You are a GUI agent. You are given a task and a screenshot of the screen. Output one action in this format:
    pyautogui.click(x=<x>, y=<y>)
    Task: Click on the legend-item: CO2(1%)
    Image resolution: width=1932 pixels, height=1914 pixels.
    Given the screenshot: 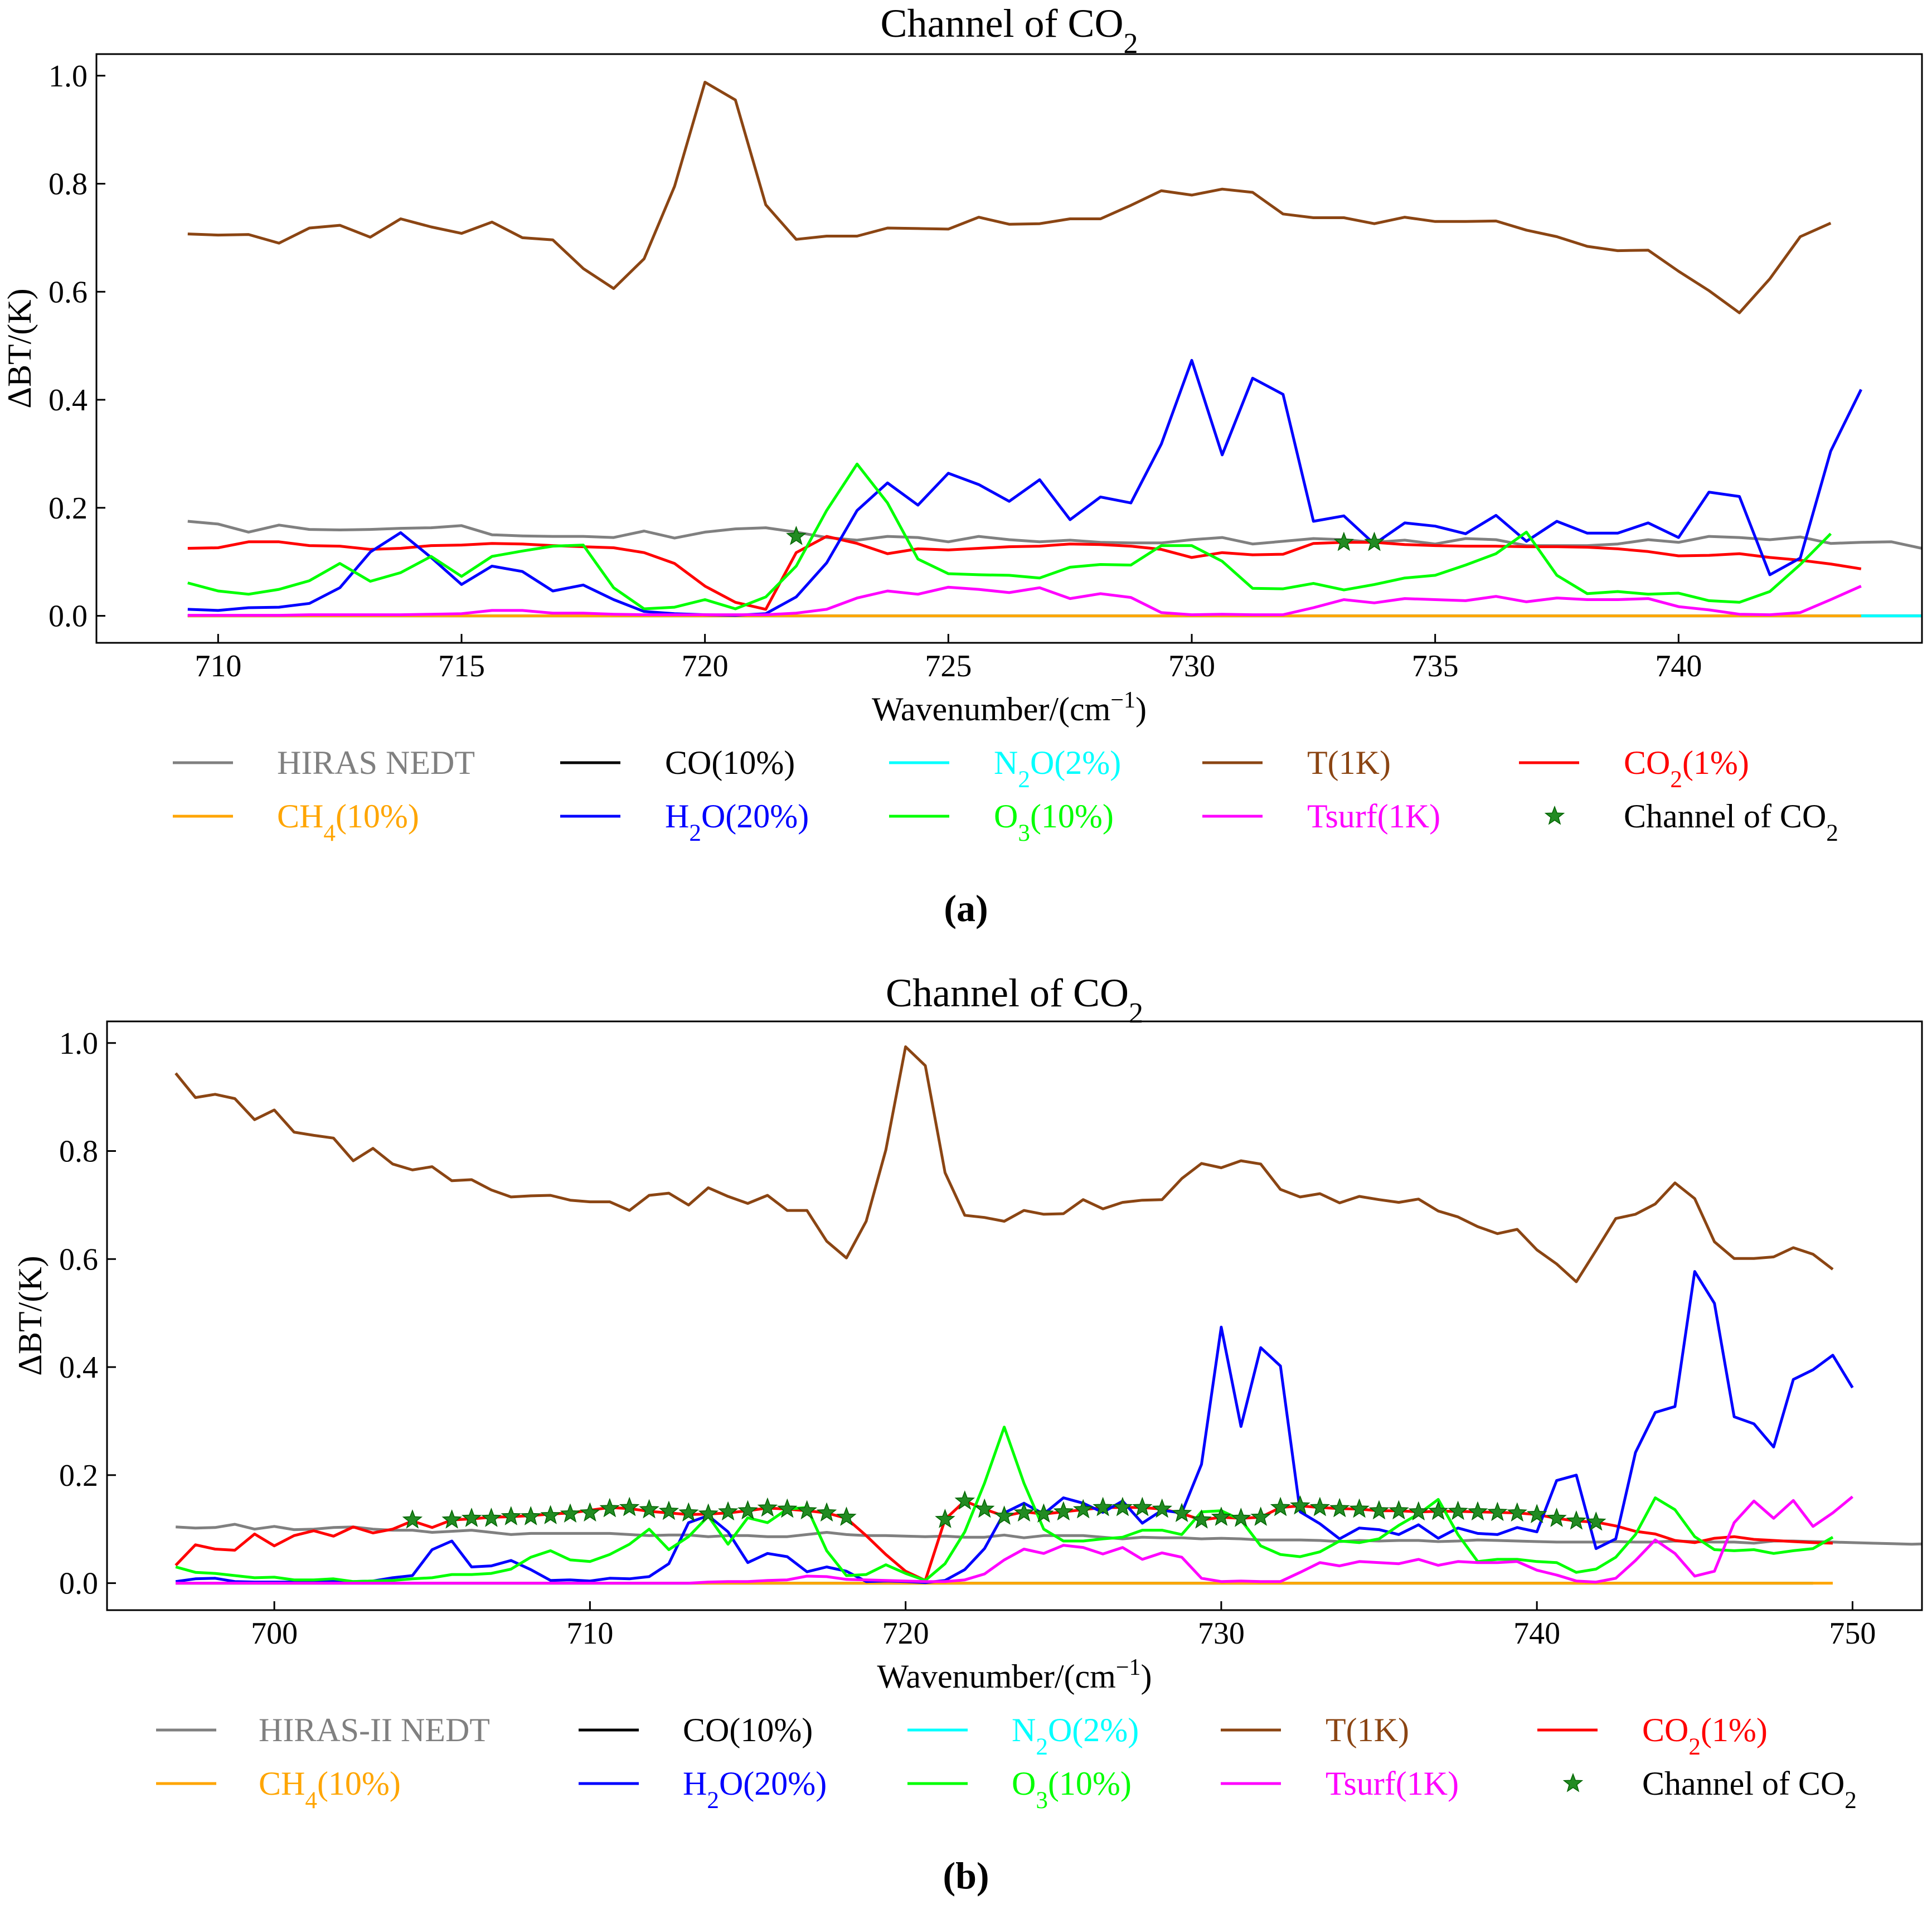 What is the action you would take?
    pyautogui.click(x=1652, y=1736)
    